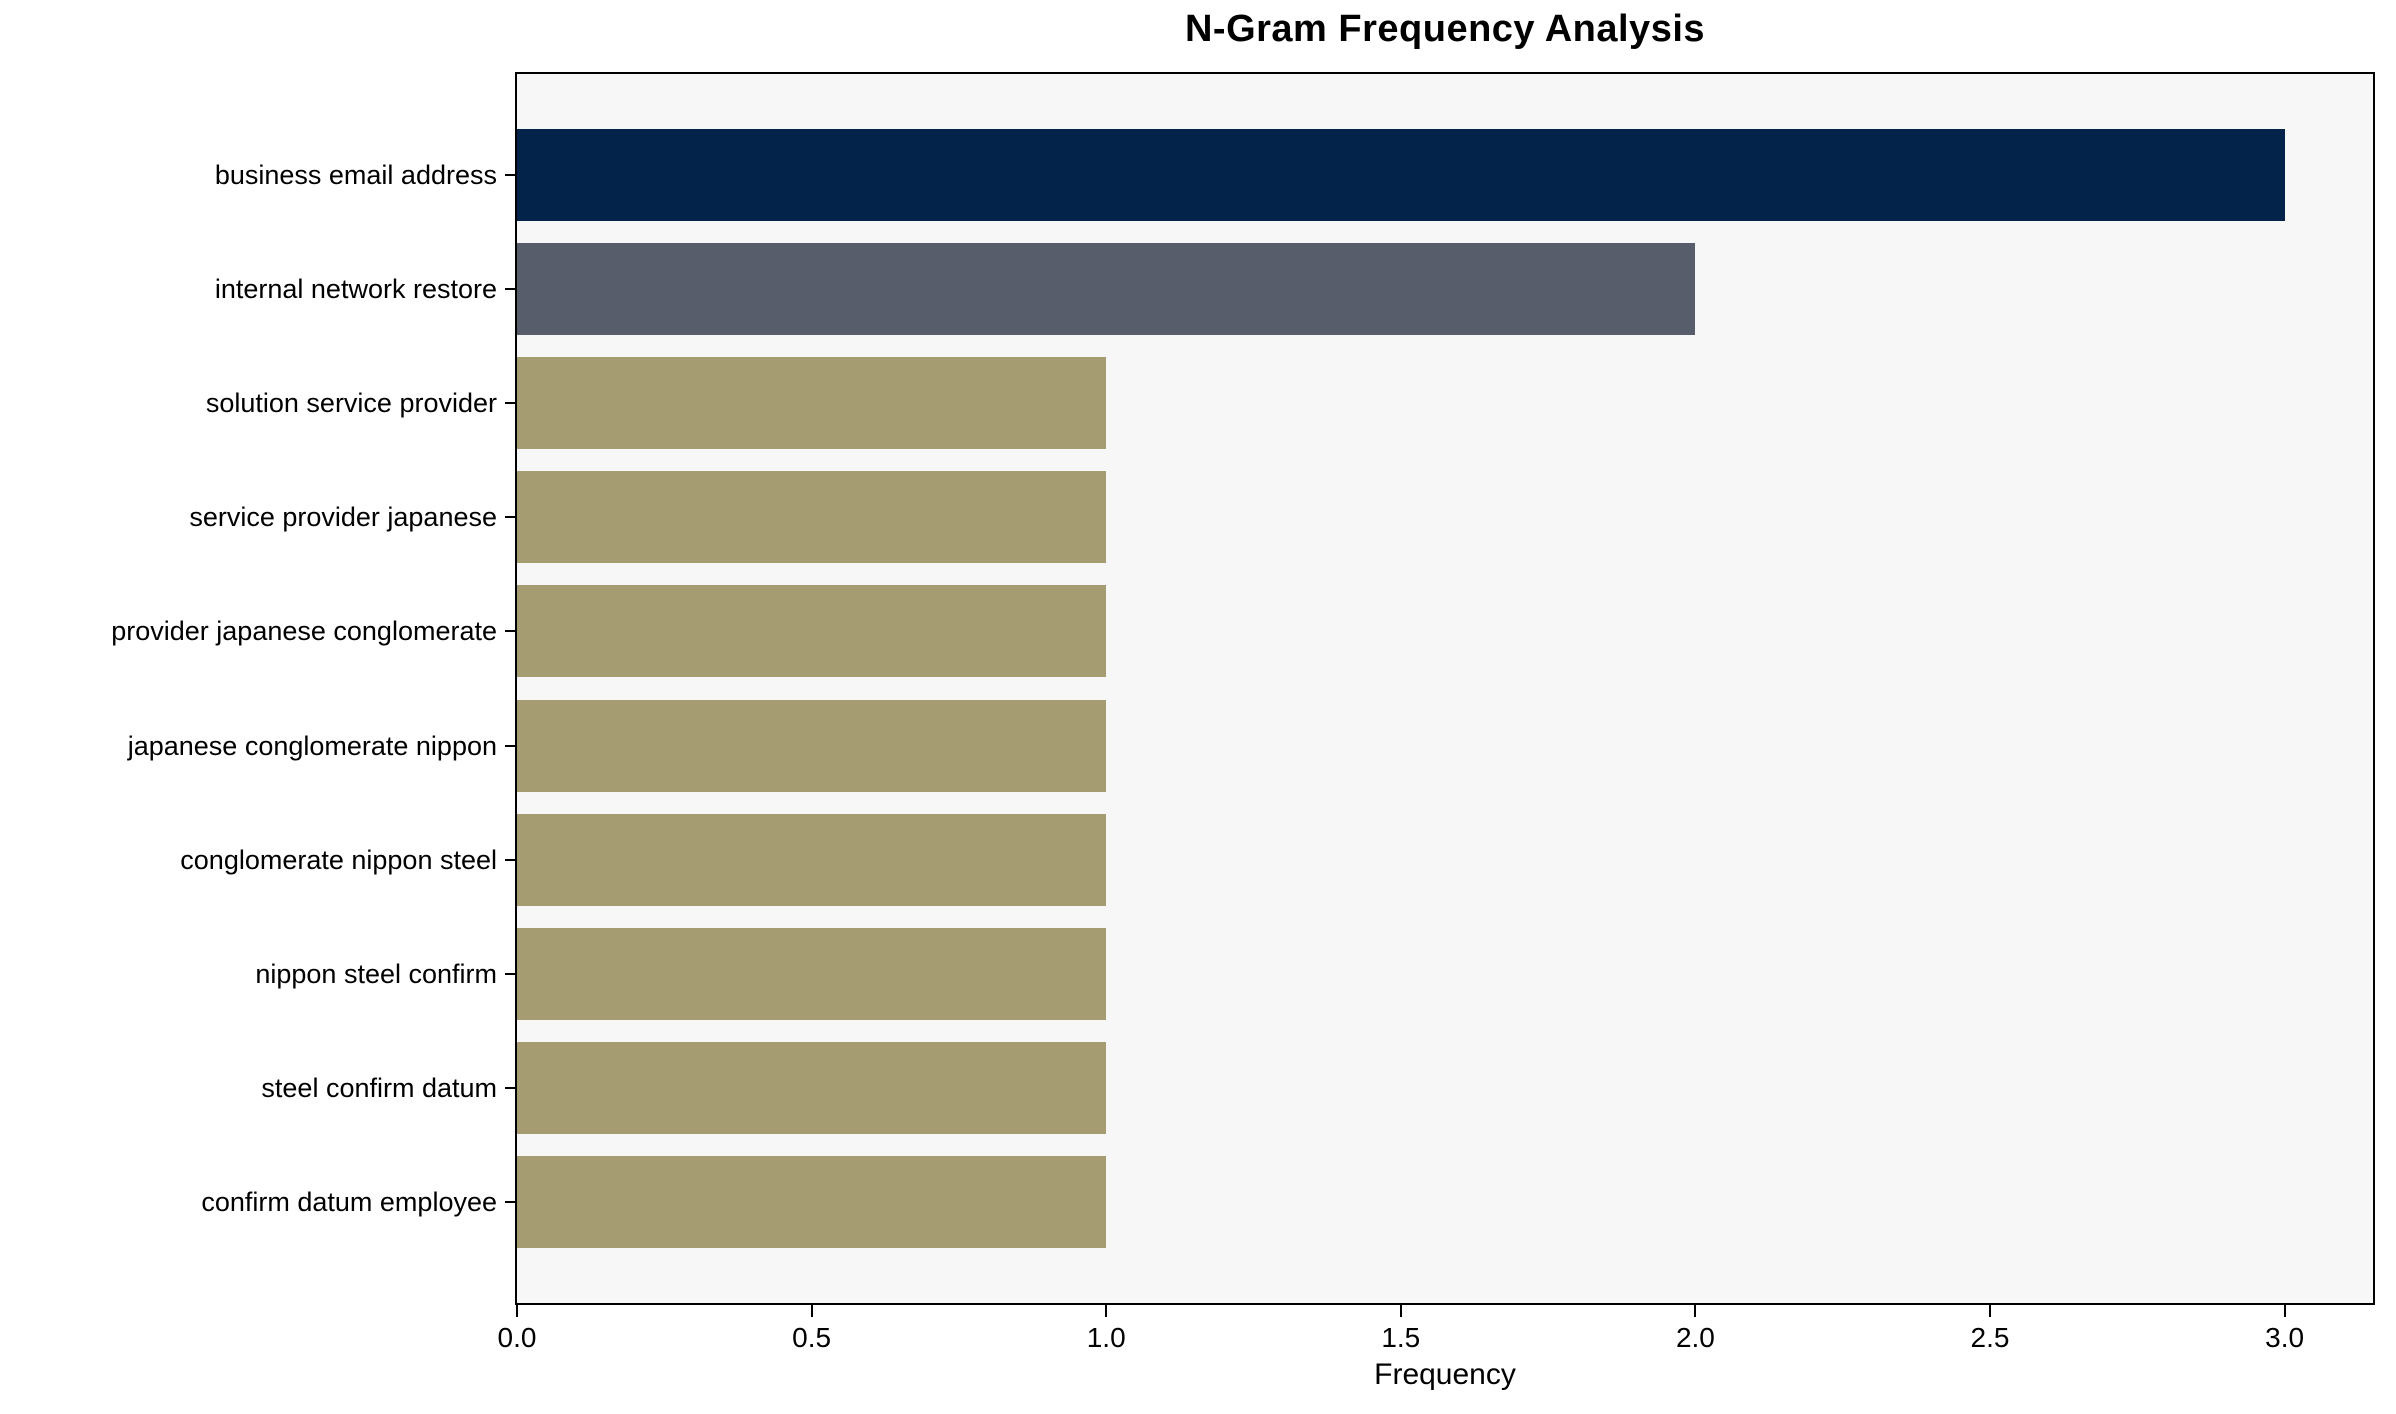 The height and width of the screenshot is (1414, 2396). What do you see at coordinates (351, 403) in the screenshot?
I see `y-axis-label: solution service provider` at bounding box center [351, 403].